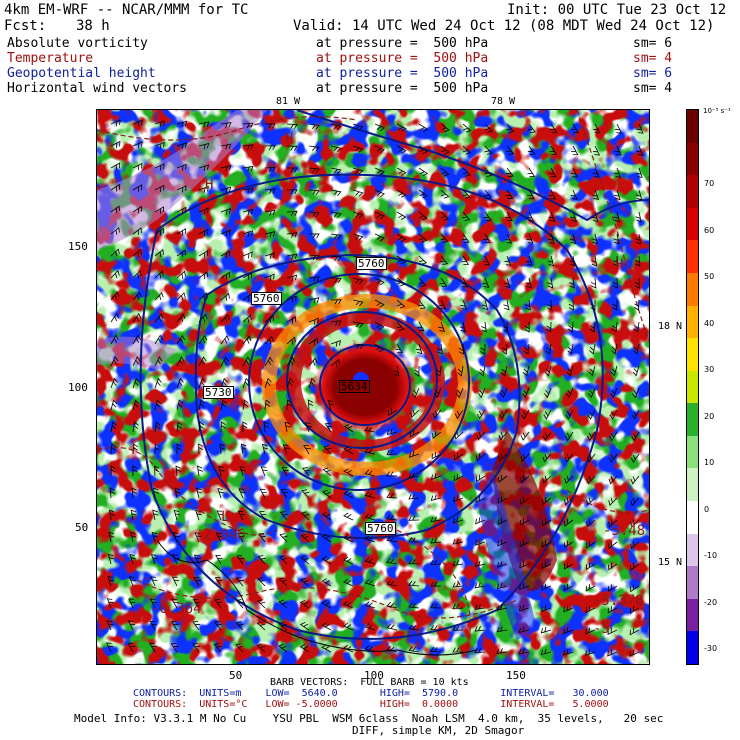  Describe the element at coordinates (78, 387) in the screenshot. I see `y-tick-label: 100` at that location.